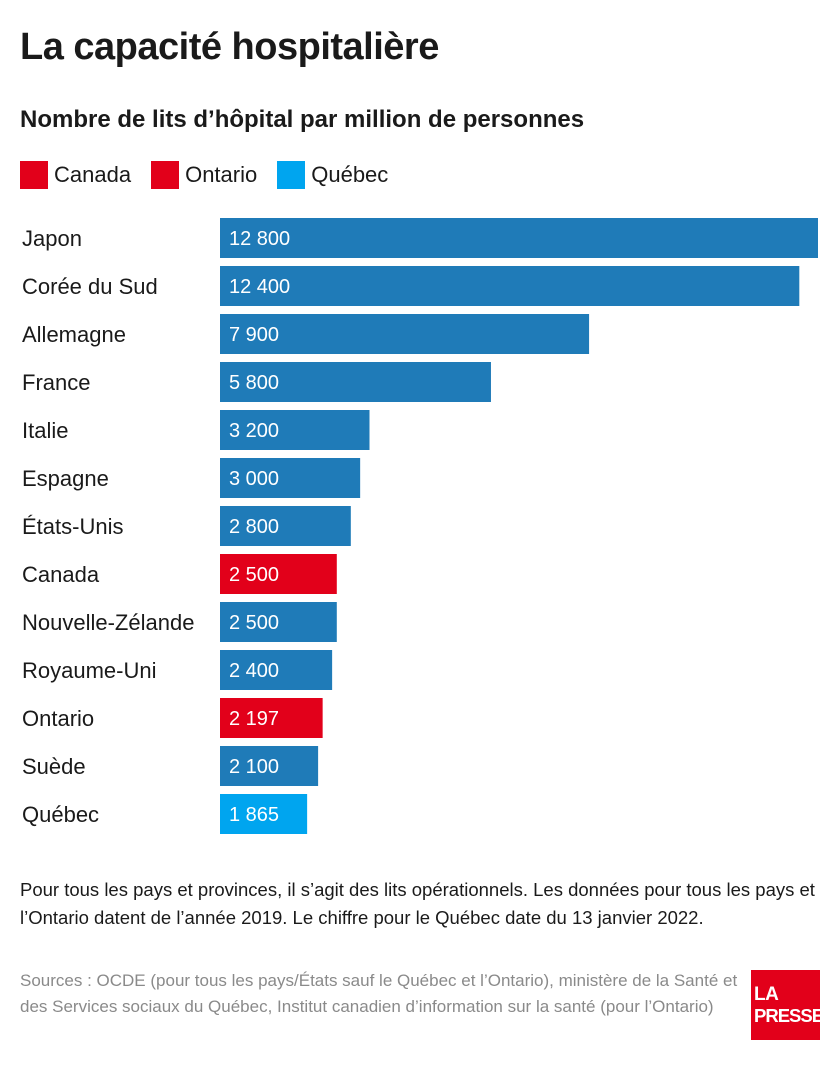 The height and width of the screenshot is (1066, 840). Describe the element at coordinates (405, 334) in the screenshot. I see `bar-allemagne` at that location.